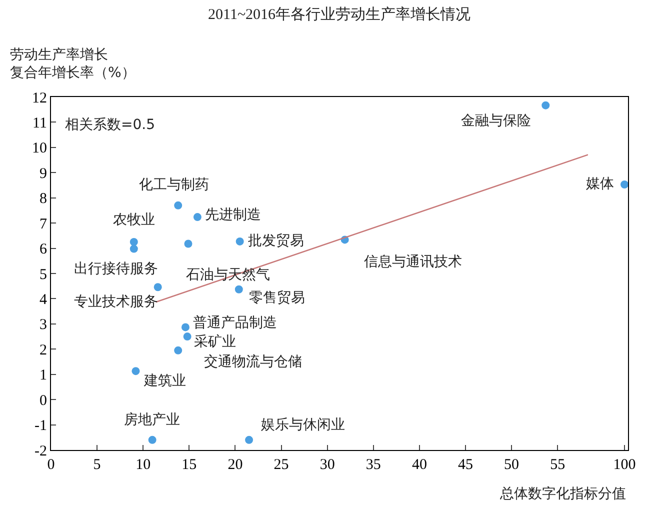  Describe the element at coordinates (339, 14) in the screenshot. I see `chart-title: 2011~2016年各行业劳动生产率增长情况` at that location.